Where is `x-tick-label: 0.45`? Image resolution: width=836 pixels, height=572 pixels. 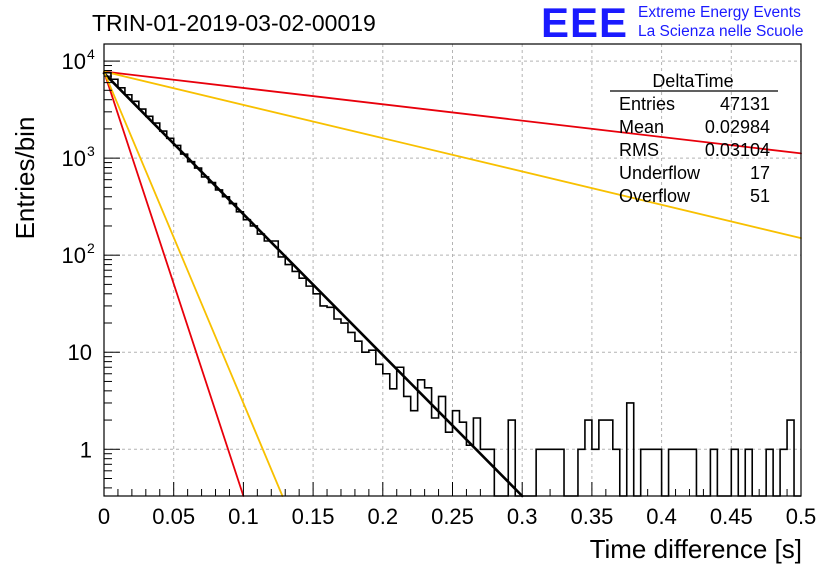 x-tick-label: 0.45 is located at coordinates (731, 516).